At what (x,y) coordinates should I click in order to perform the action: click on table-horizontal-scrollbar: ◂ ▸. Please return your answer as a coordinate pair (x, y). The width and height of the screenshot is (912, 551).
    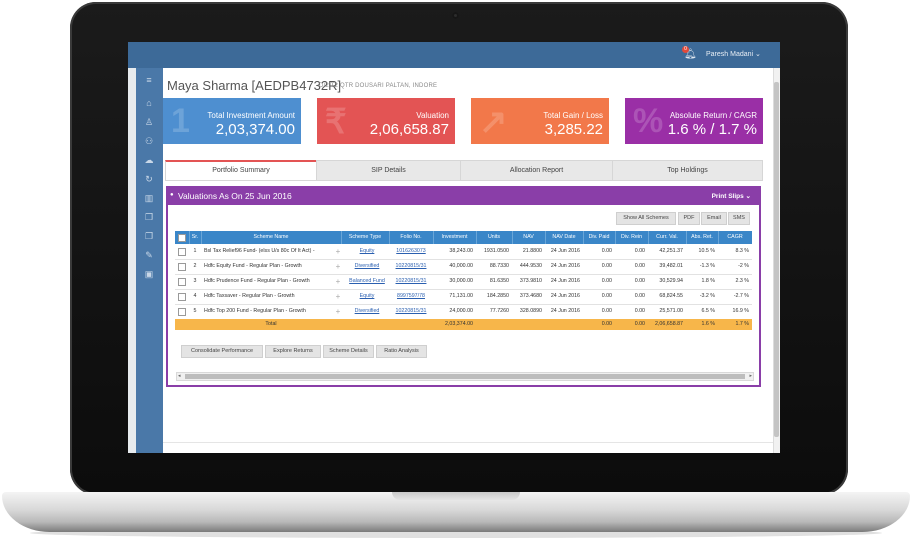
    Looking at the image, I should click on (465, 376).